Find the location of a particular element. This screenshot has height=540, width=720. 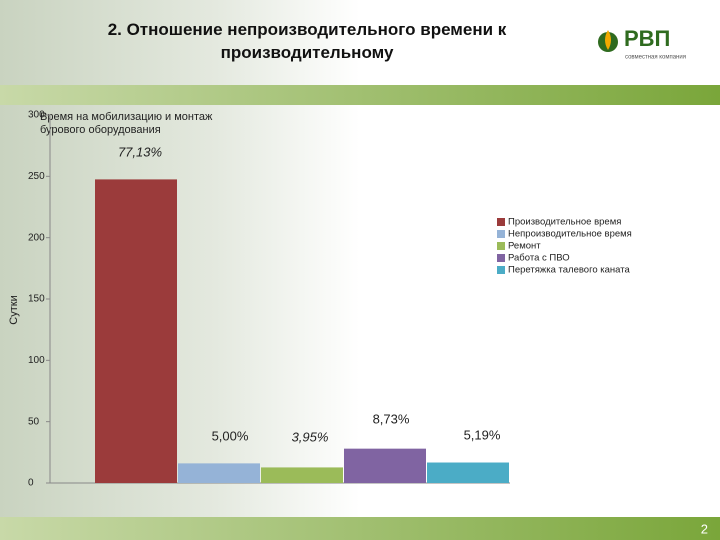

logo-drop is located at coordinates (608, 40).